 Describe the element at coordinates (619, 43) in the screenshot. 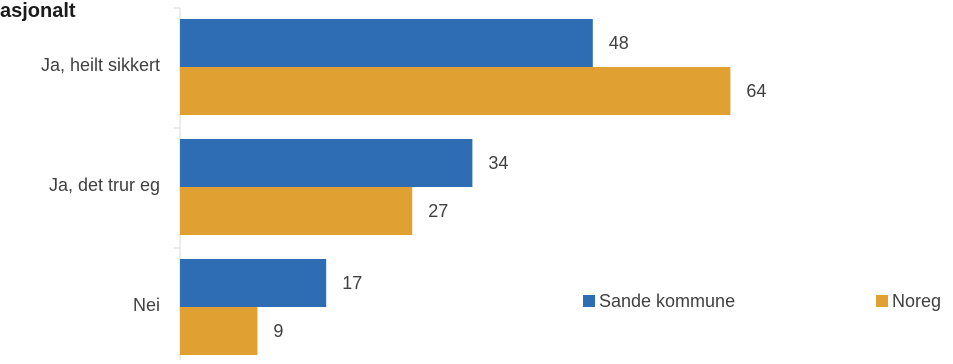

I see `data-label-sande-kommune-ja-heilt-sikkert: 48` at that location.